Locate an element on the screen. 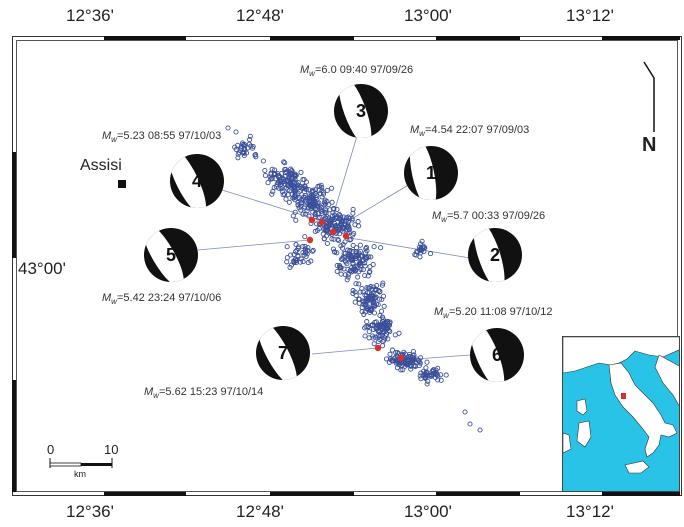  event-number: 3 is located at coordinates (360, 110).